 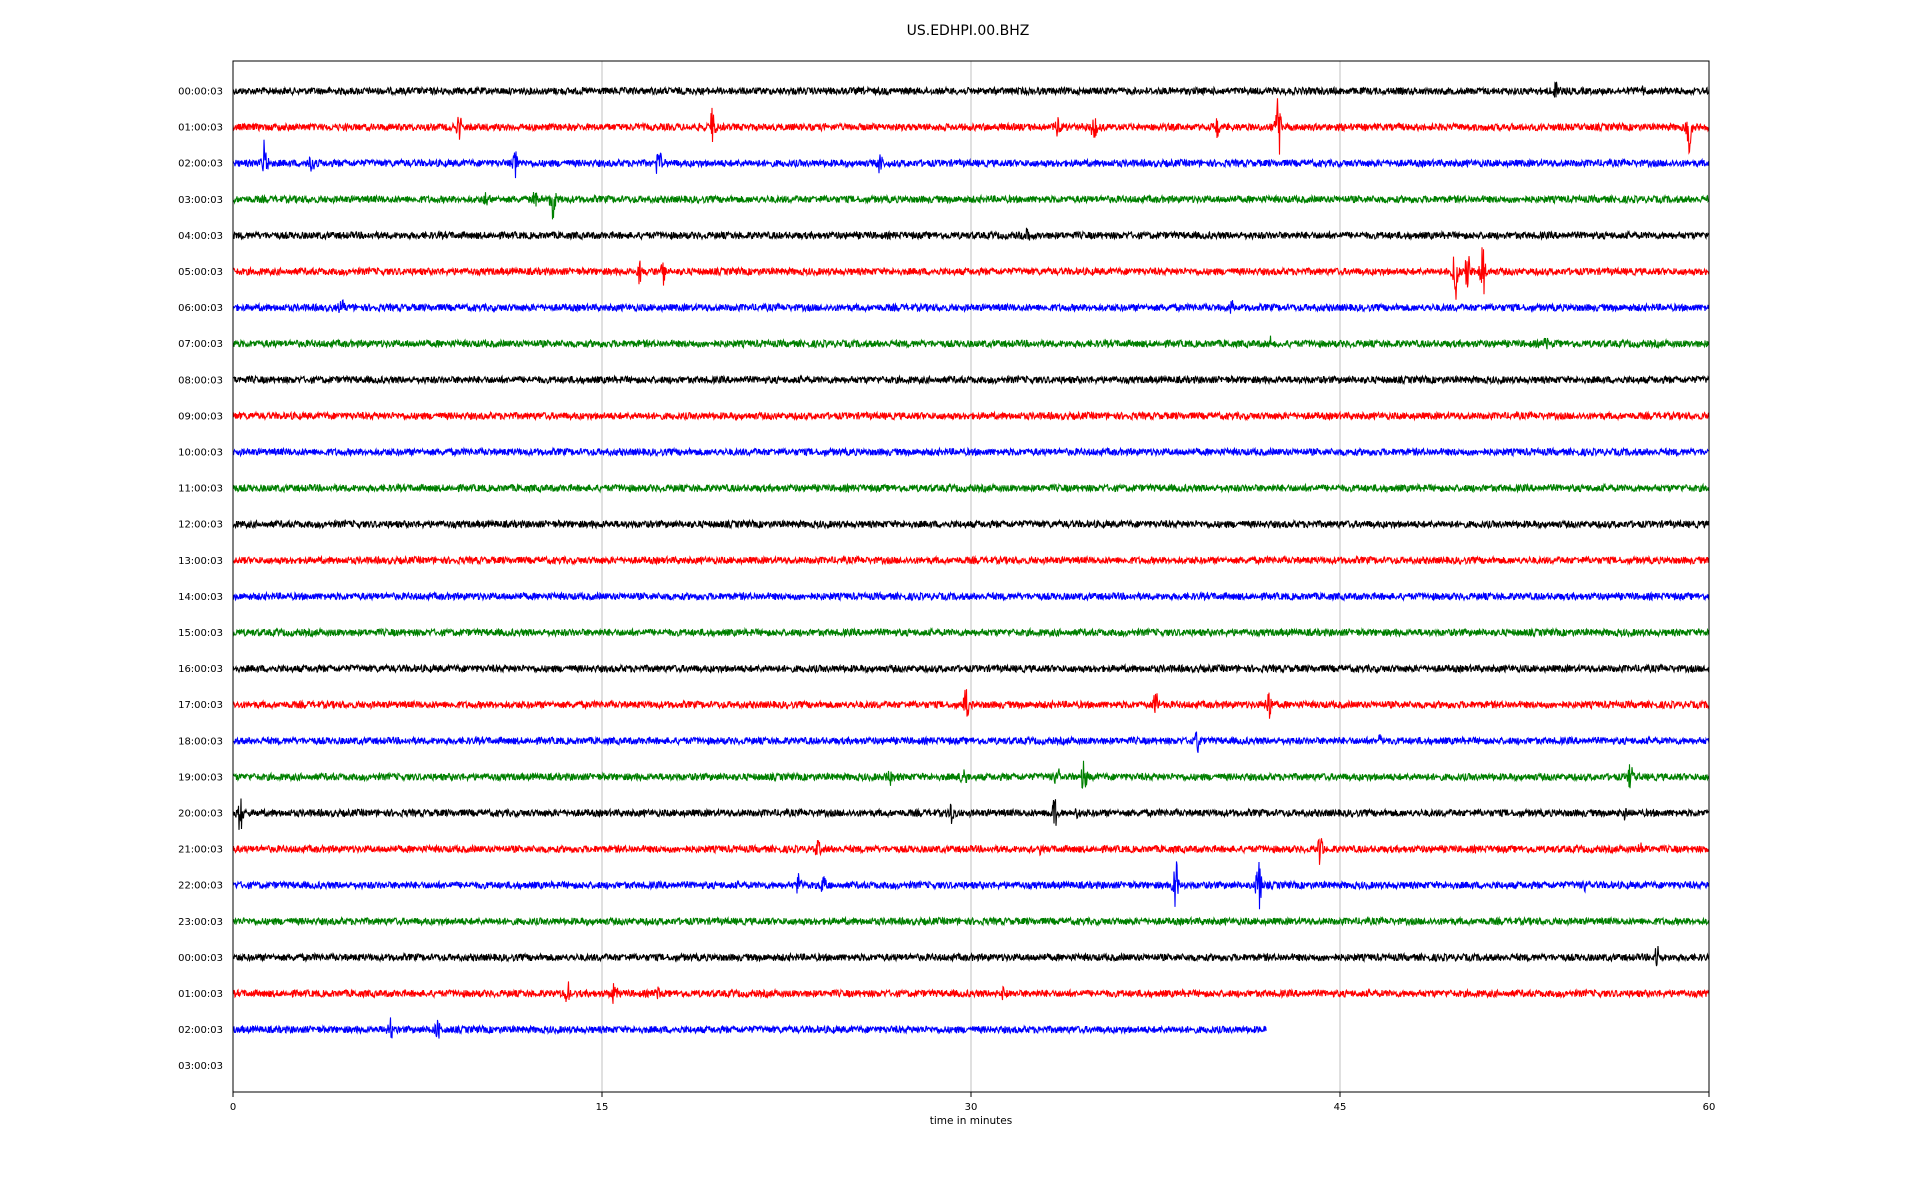 I want to click on x-tick-label: 45, so click(x=1340, y=1107).